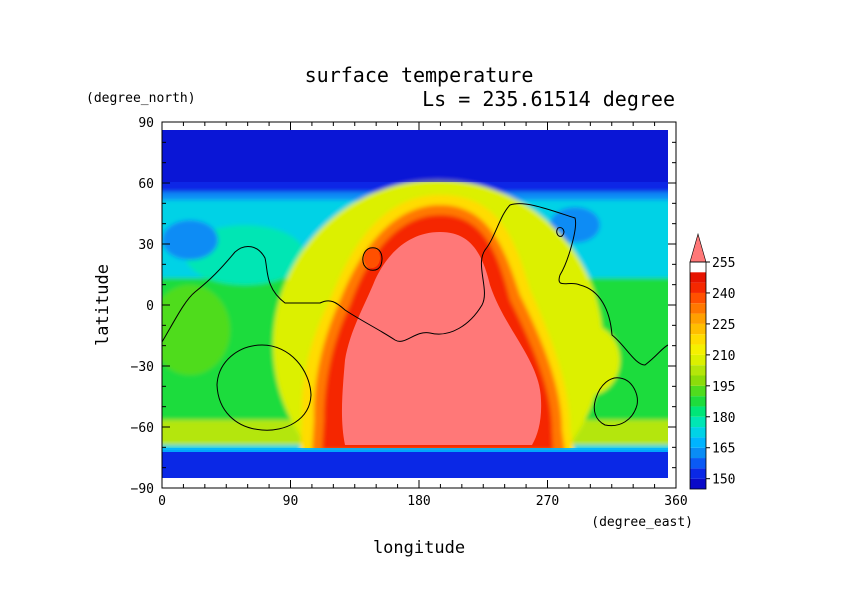 Image resolution: width=842 pixels, height=595 pixels. Describe the element at coordinates (418, 501) in the screenshot. I see `x-tick-label: 180` at that location.